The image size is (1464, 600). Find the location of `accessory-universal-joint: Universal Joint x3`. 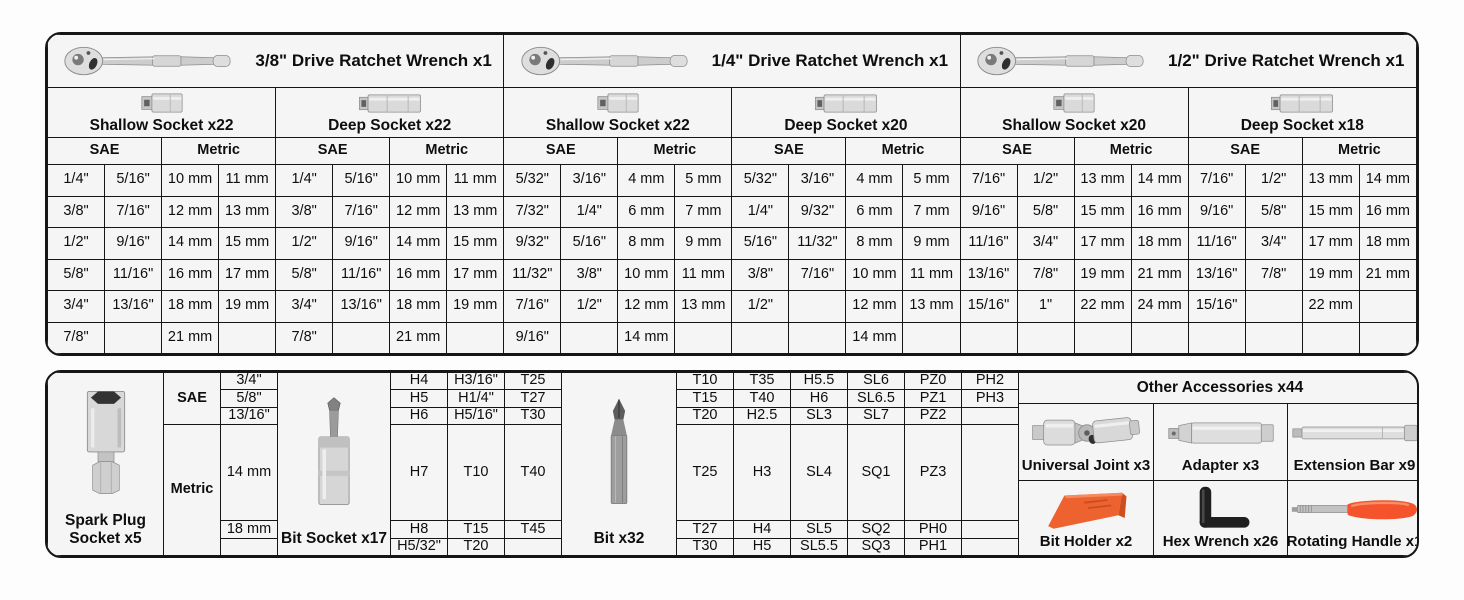

accessory-universal-joint: Universal Joint x3 is located at coordinates (1087, 442).